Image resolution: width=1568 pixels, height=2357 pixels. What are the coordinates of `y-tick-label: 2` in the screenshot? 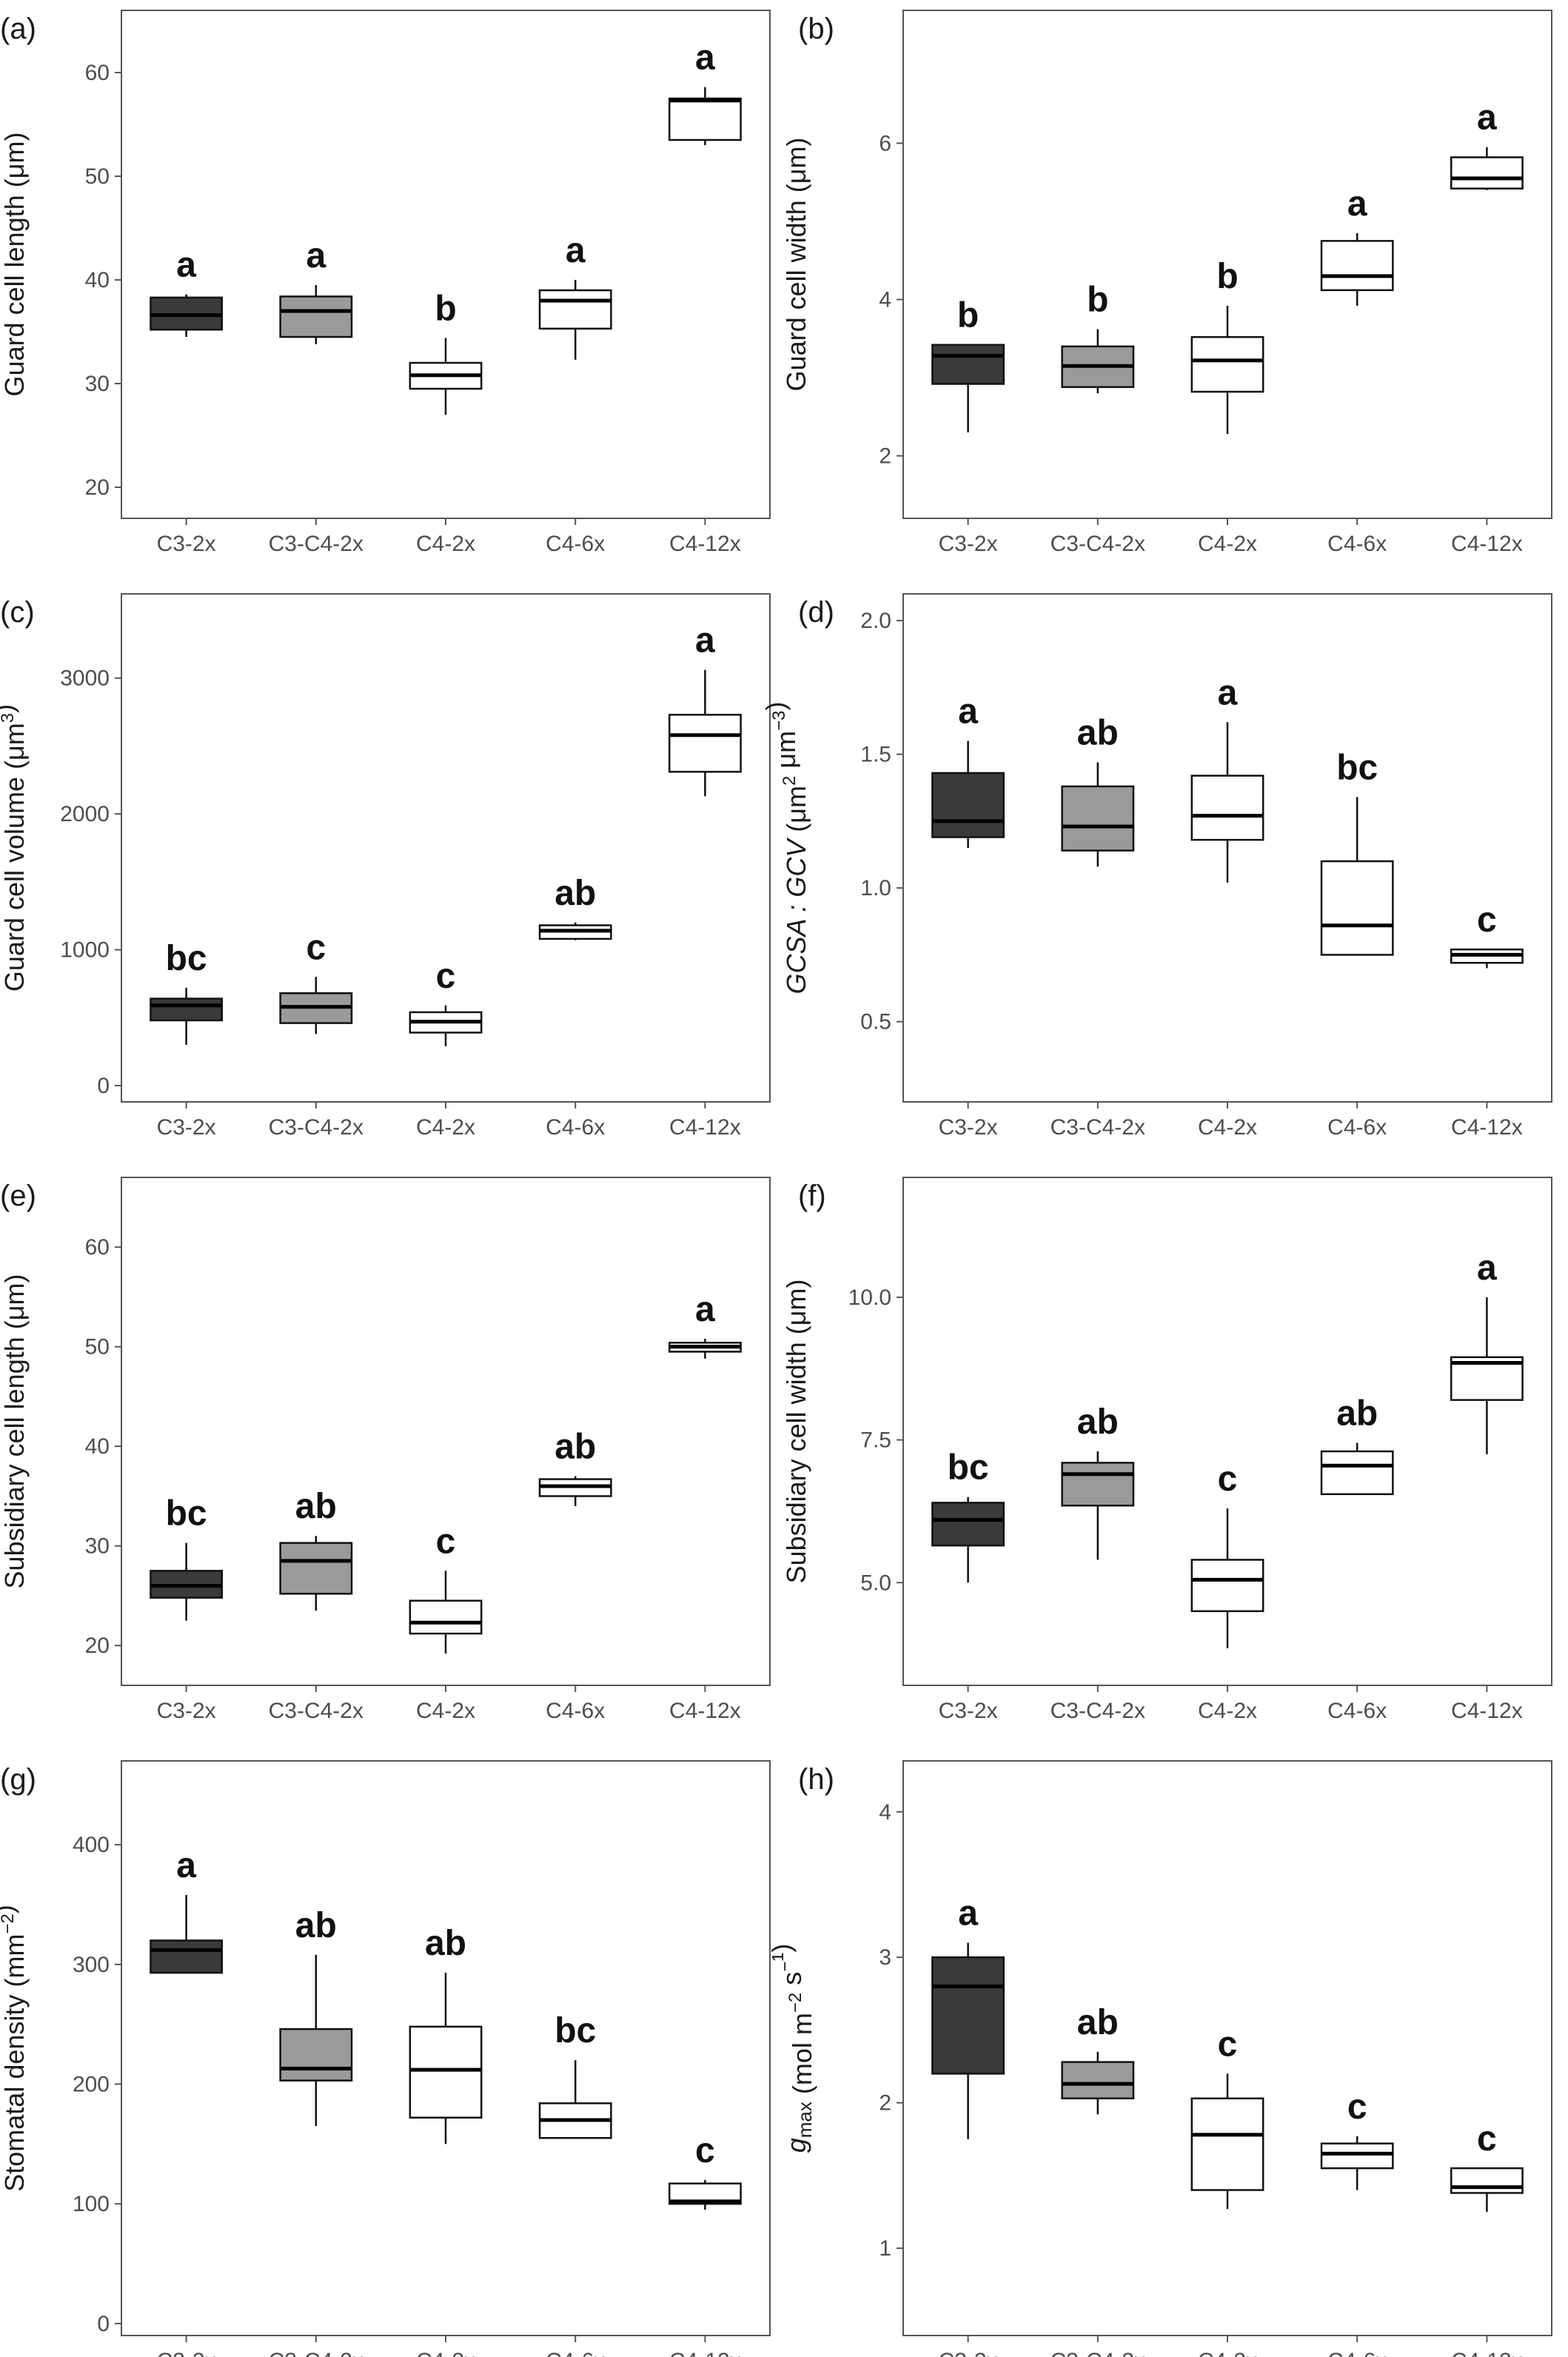 It's located at (885, 2103).